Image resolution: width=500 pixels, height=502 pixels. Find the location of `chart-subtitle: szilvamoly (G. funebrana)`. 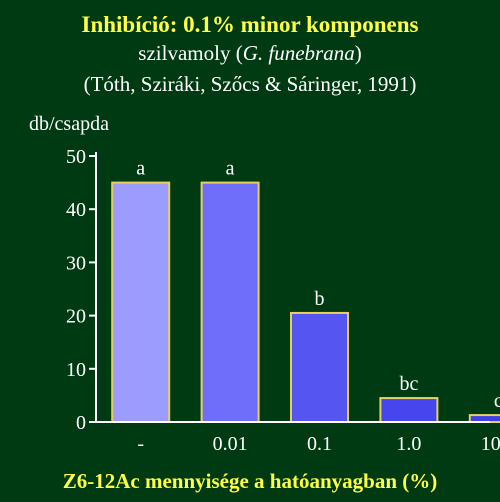

chart-subtitle: szilvamoly (G. funebrana) is located at coordinates (250, 53).